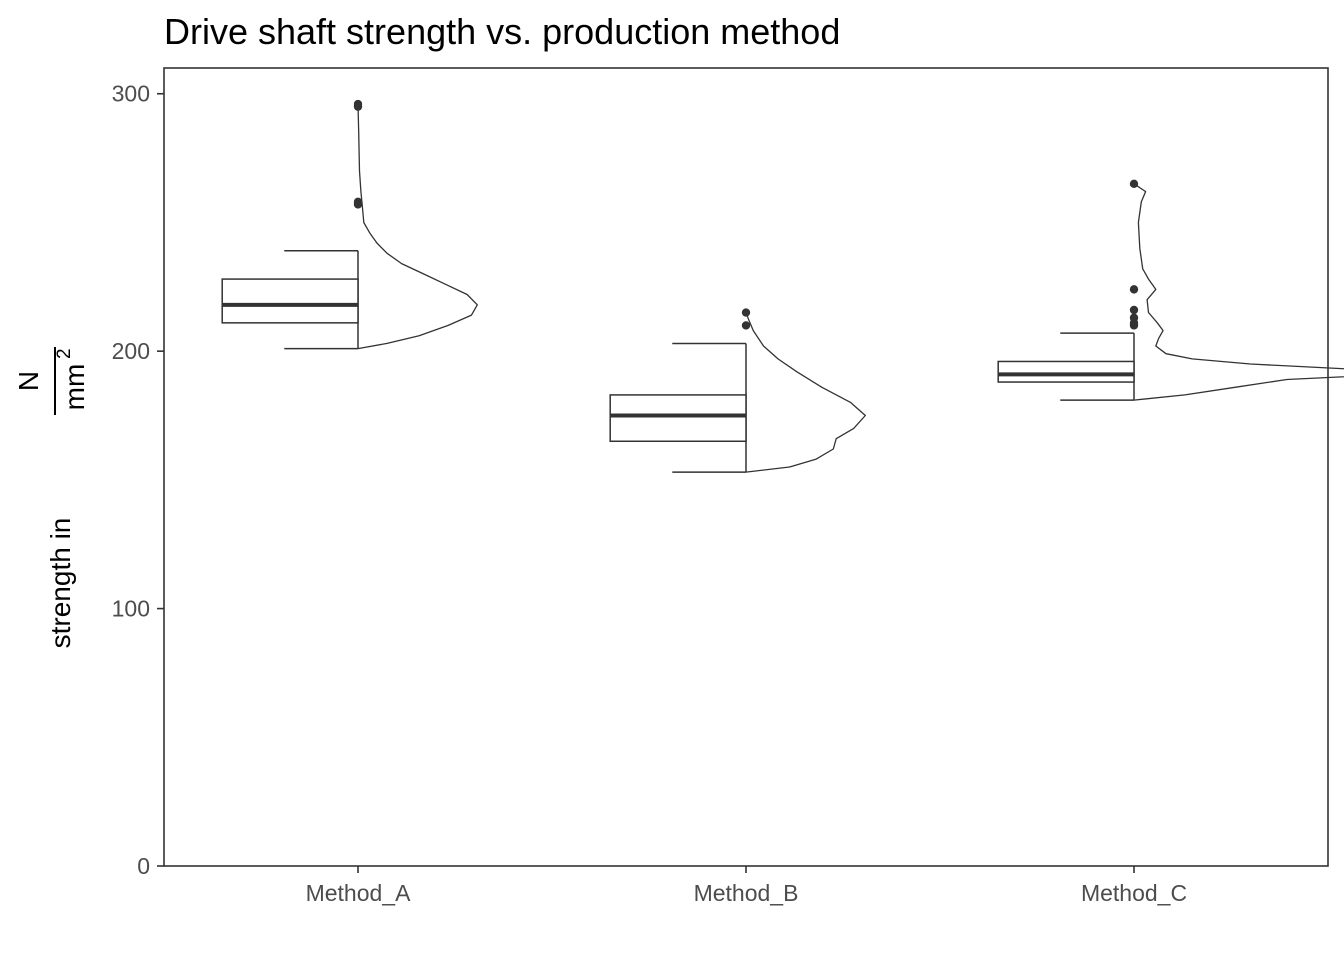 This screenshot has width=1344, height=960. What do you see at coordinates (64, 353) in the screenshot?
I see `y-axis-unit-exponent: 2` at bounding box center [64, 353].